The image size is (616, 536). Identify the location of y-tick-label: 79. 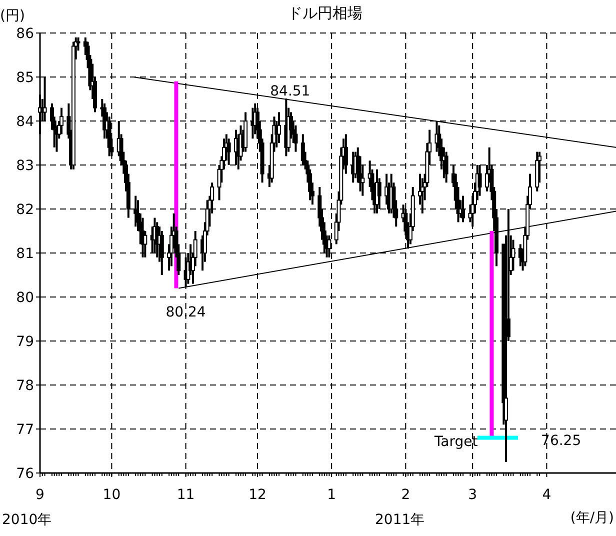
(25, 342).